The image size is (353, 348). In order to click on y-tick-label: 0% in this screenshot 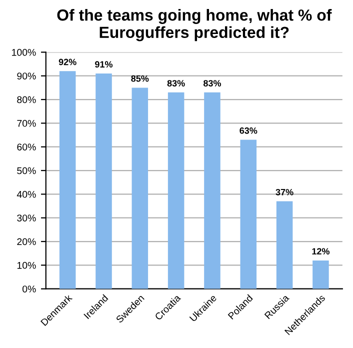, I will do `click(29, 289)`.